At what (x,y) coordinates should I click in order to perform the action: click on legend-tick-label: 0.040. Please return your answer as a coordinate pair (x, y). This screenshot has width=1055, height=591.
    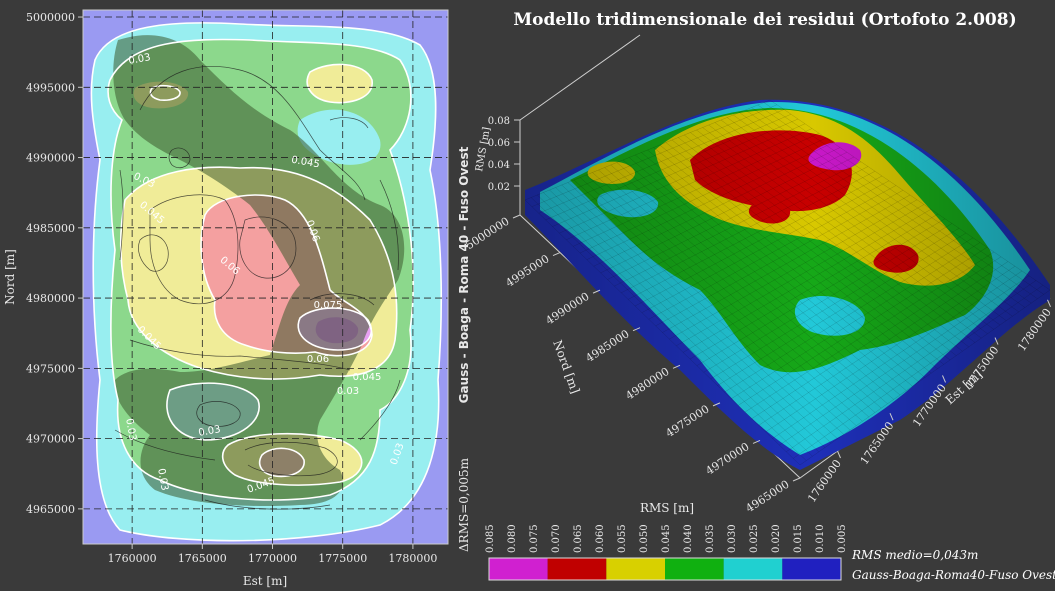
    Looking at the image, I should click on (688, 538).